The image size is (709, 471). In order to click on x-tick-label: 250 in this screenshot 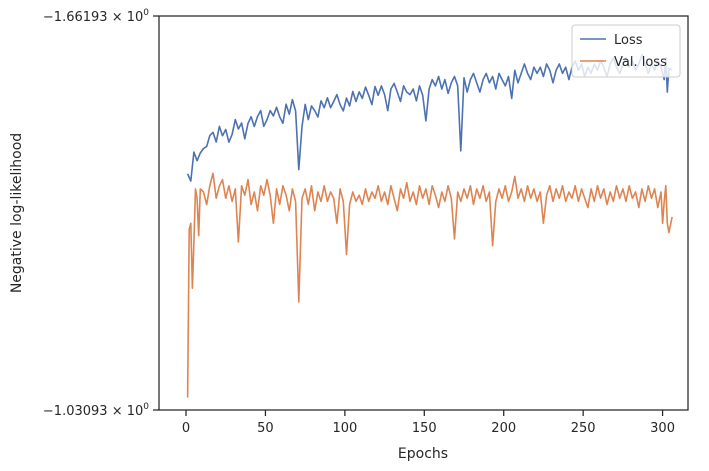, I will do `click(583, 428)`.